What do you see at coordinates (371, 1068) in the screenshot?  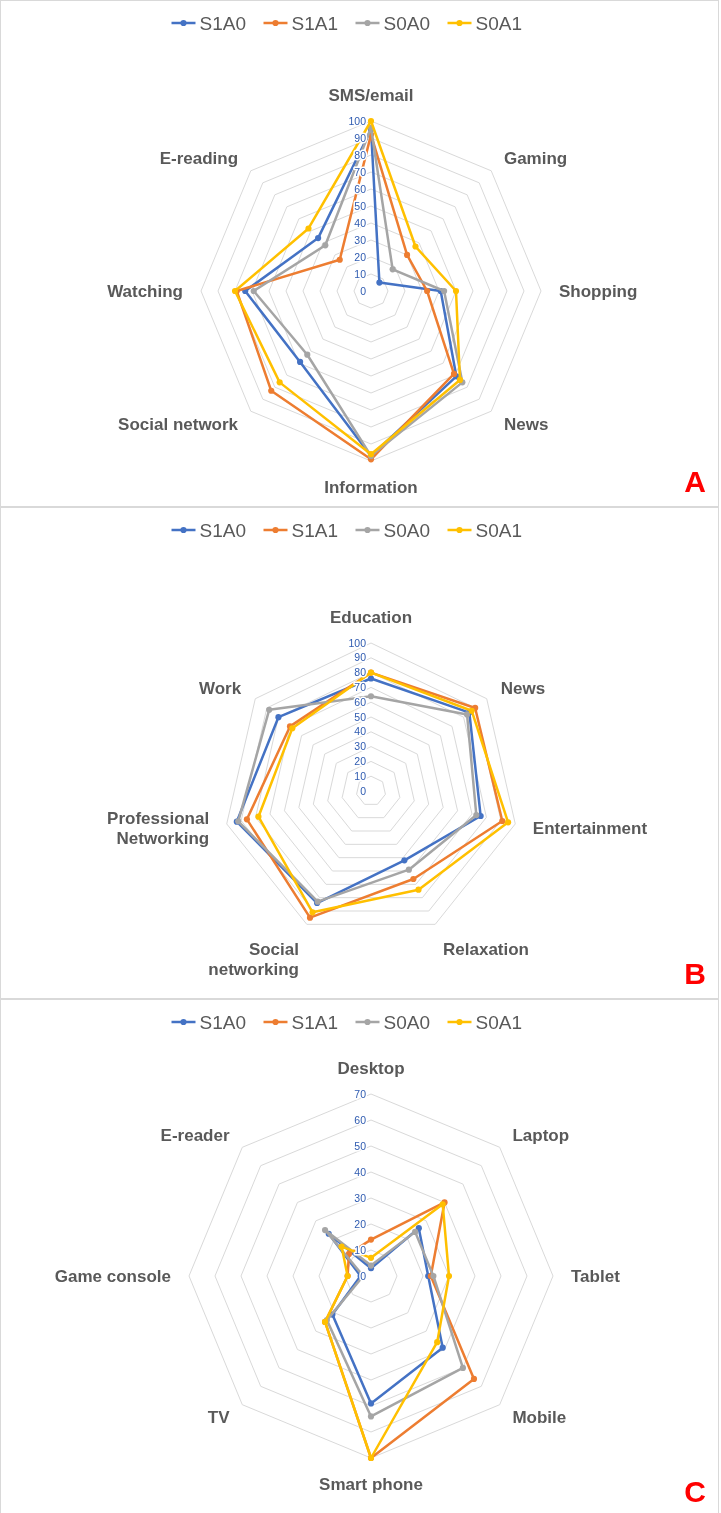 I see `spoke-label: Desktop` at bounding box center [371, 1068].